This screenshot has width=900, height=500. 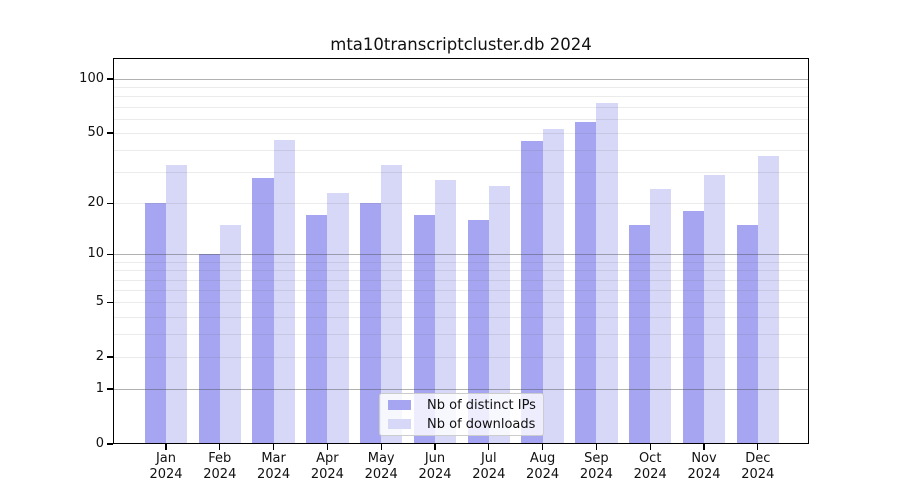 What do you see at coordinates (446, 312) in the screenshot?
I see `bar-jun-downloads` at bounding box center [446, 312].